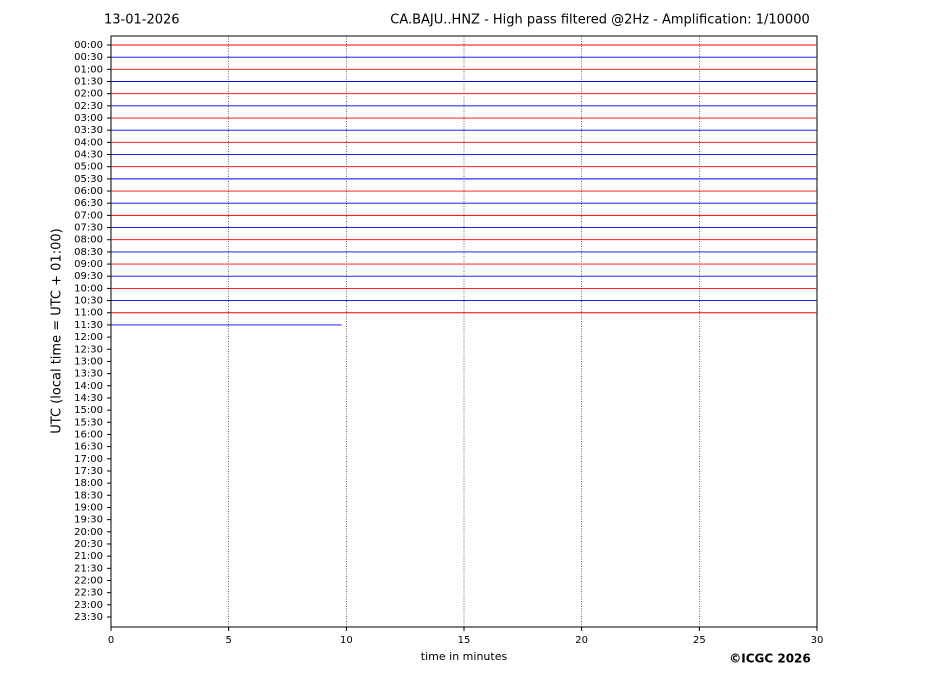 The width and height of the screenshot is (927, 696). Describe the element at coordinates (464, 640) in the screenshot. I see `x-tick-label: 15` at that location.